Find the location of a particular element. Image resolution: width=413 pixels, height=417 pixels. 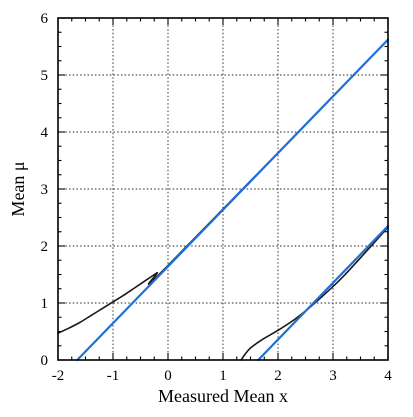

x-tick-label: -2 is located at coordinates (58, 376).